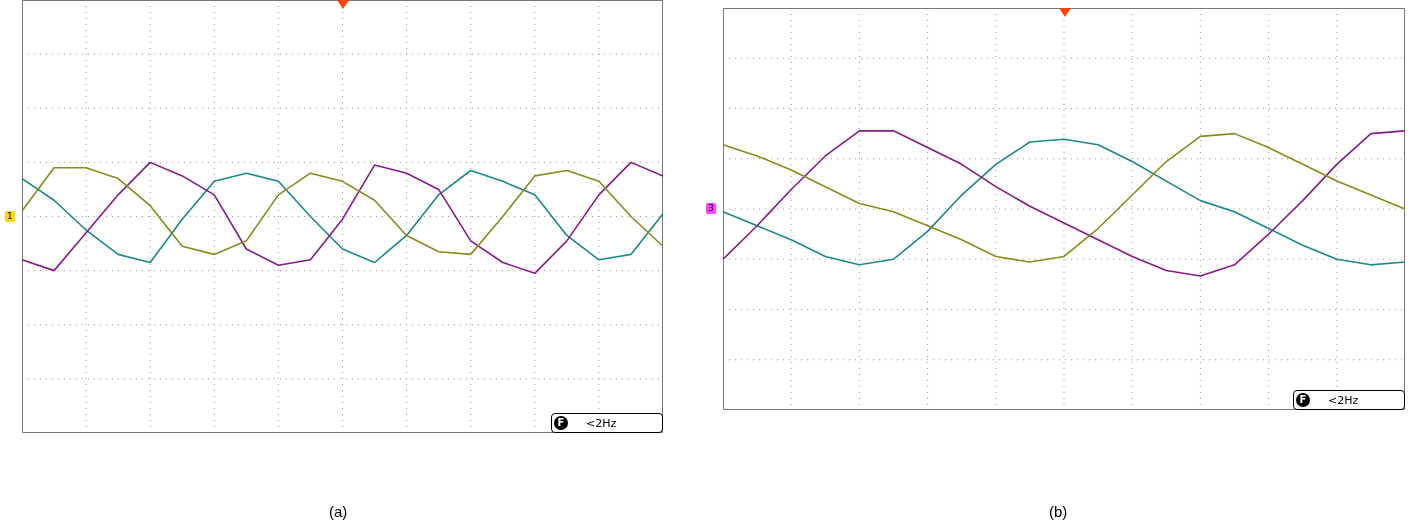 The image size is (1410, 527). What do you see at coordinates (338, 511) in the screenshot?
I see `text: (a)` at bounding box center [338, 511].